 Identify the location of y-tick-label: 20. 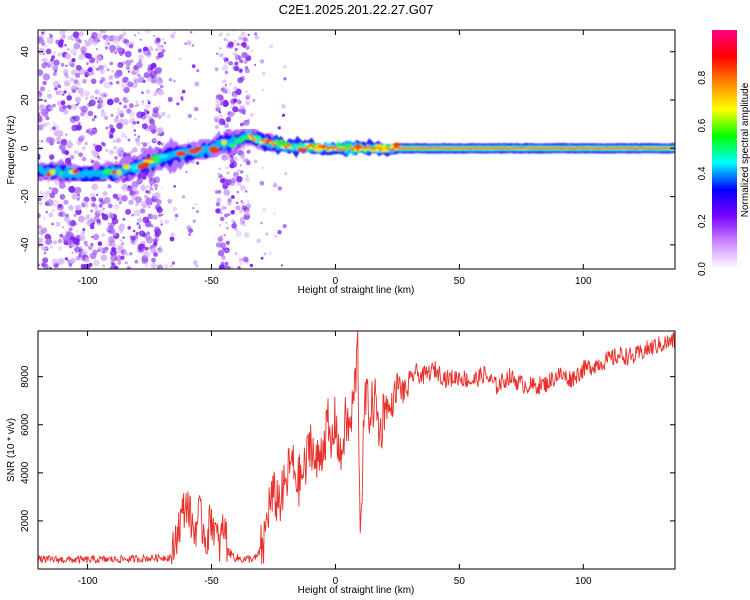
(25, 100).